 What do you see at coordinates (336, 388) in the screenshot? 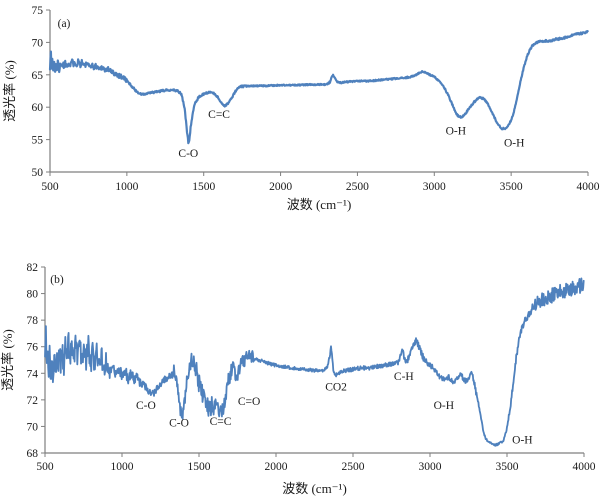
I see `peak-annotation: CO2` at bounding box center [336, 388].